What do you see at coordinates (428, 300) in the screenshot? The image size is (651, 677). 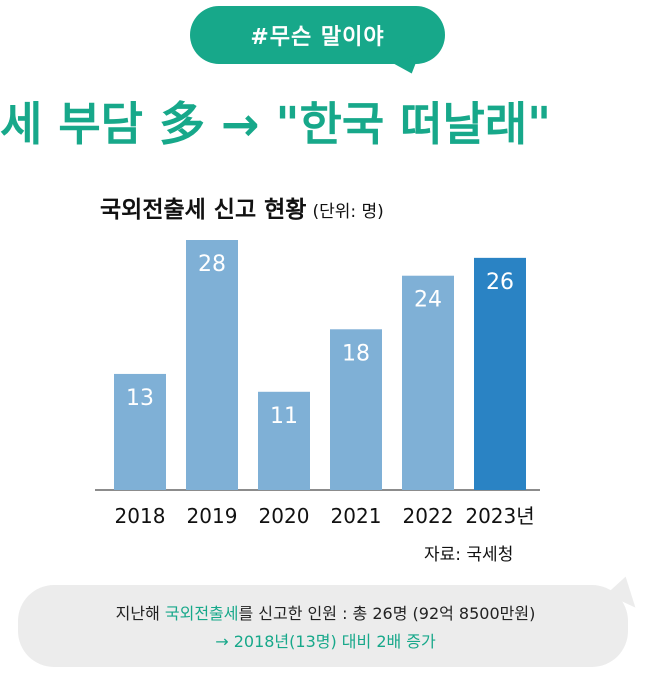 I see `data-label-2022: 24` at bounding box center [428, 300].